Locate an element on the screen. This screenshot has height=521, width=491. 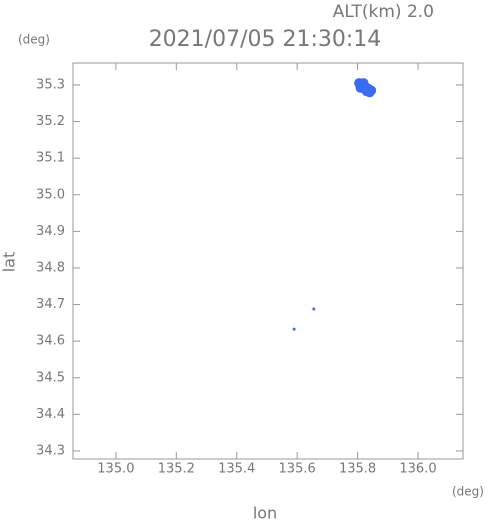
chart-title: 2021/07/05 21:30:14 is located at coordinates (265, 39).